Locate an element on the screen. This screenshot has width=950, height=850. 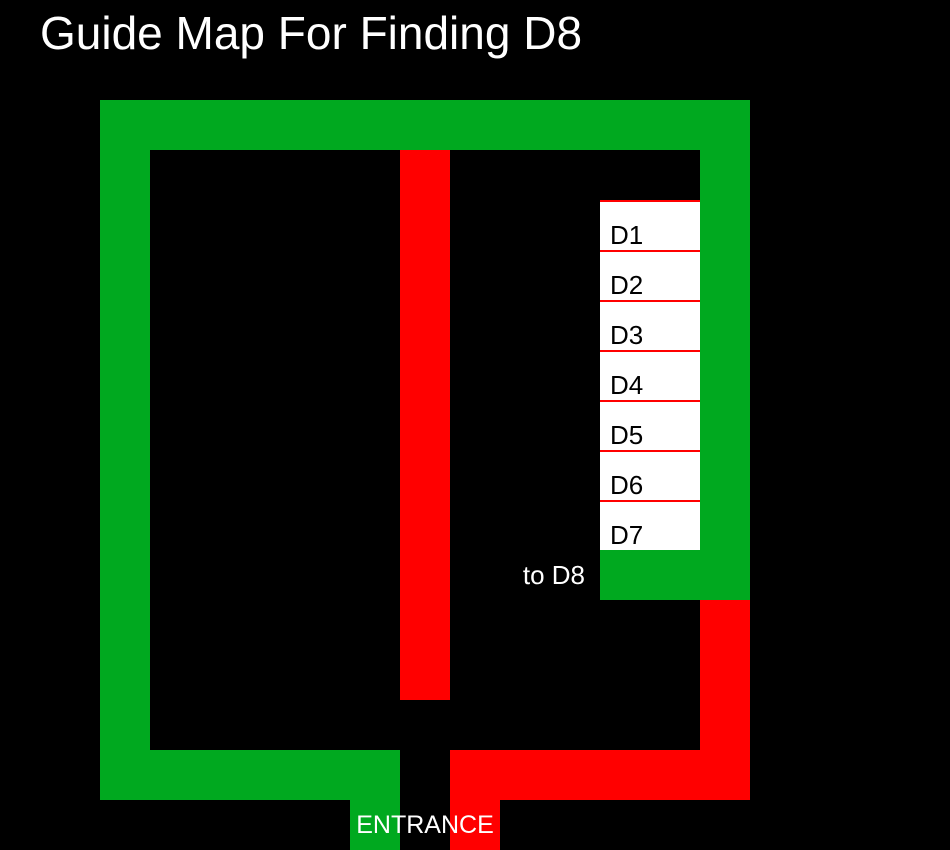
room-label: D6 is located at coordinates (627, 485).